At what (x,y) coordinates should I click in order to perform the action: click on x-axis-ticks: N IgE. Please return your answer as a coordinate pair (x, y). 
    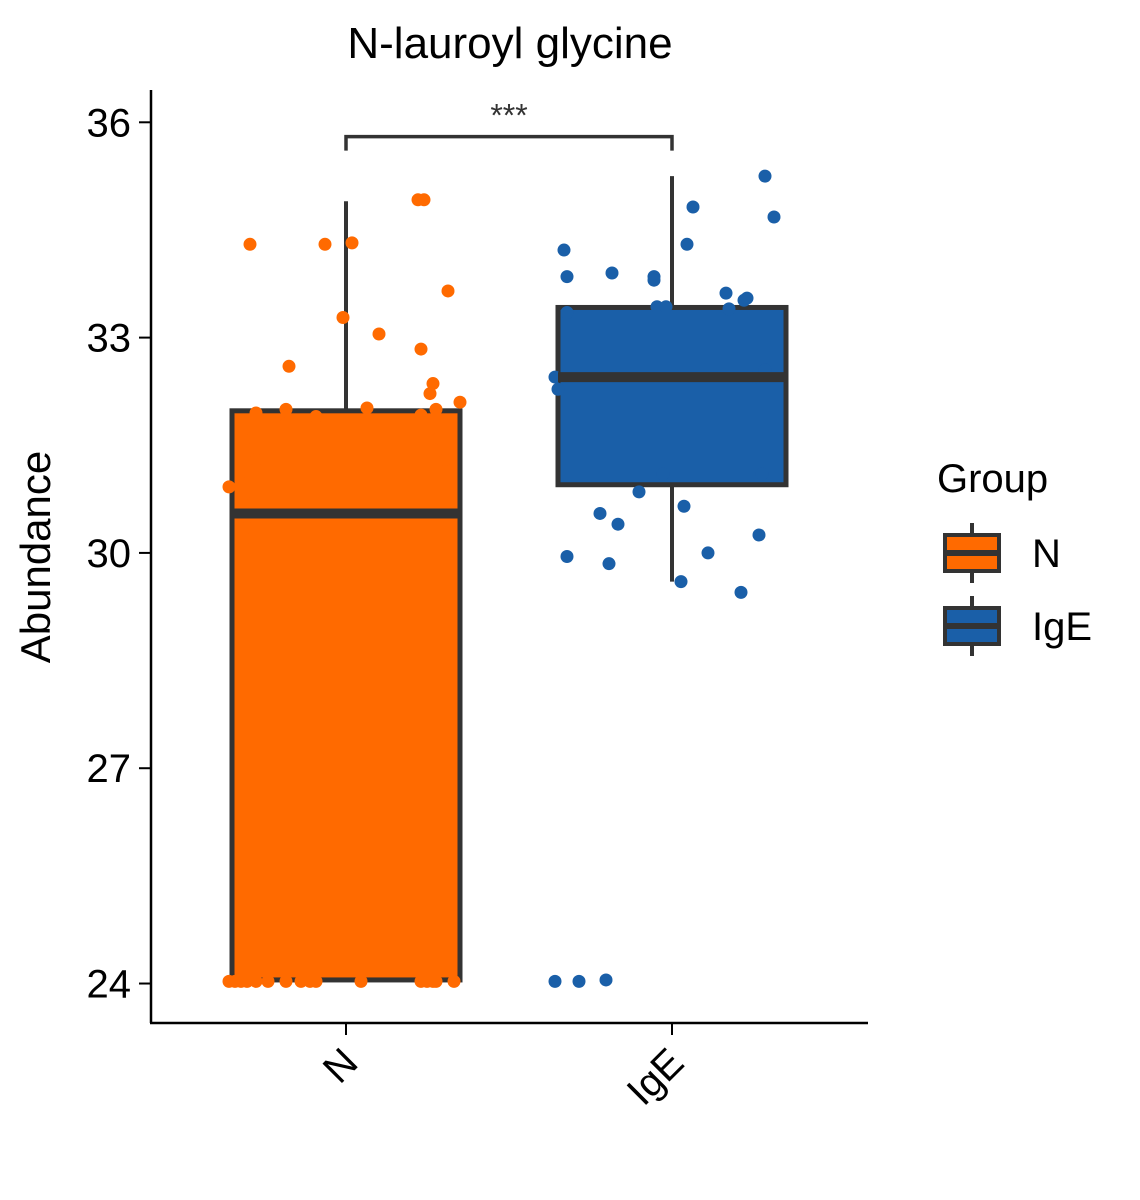
    Looking at the image, I should click on (504, 1068).